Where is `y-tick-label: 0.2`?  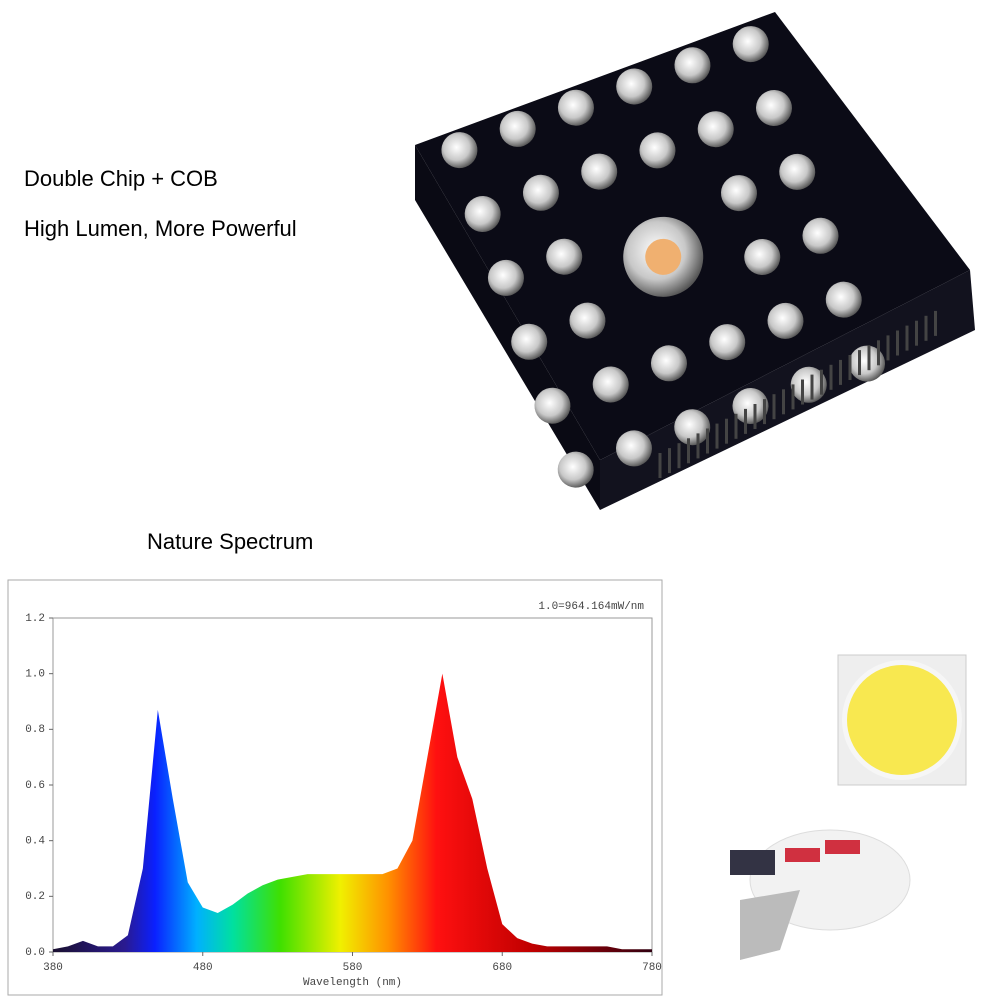 y-tick-label: 0.2 is located at coordinates (35, 897).